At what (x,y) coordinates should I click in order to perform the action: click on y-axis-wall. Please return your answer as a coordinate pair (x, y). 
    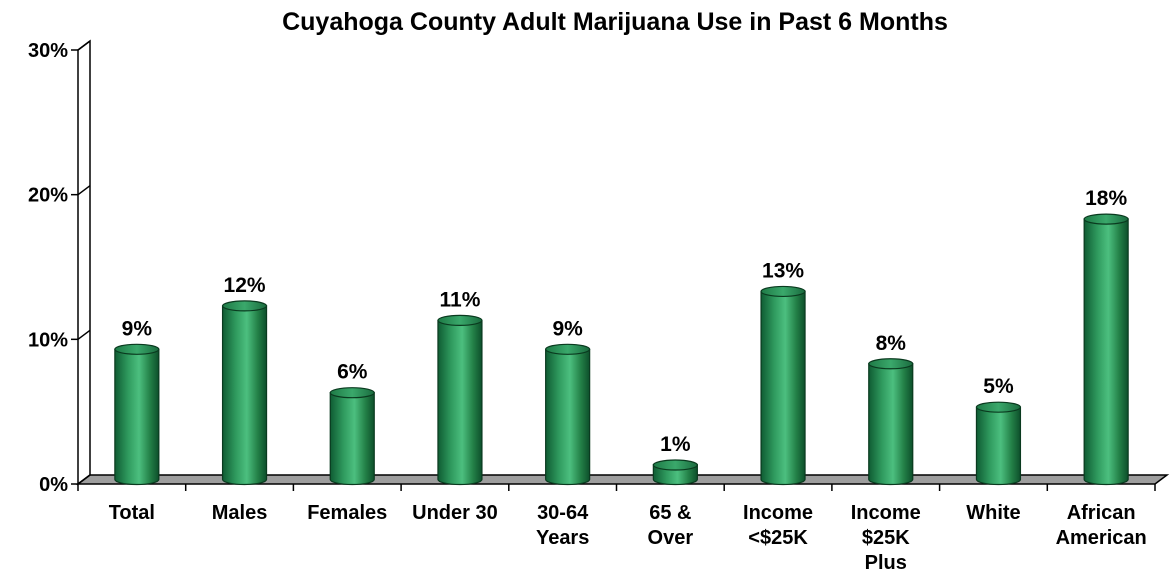
    Looking at the image, I should click on (84, 262).